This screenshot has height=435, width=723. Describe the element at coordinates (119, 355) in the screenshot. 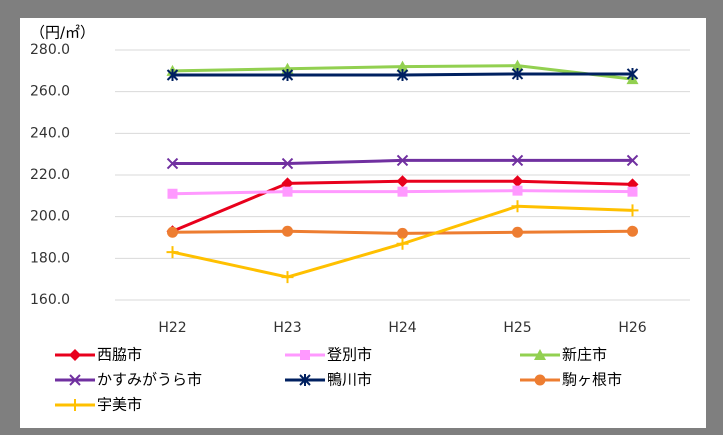

I see `legend-label: 西脇市` at that location.